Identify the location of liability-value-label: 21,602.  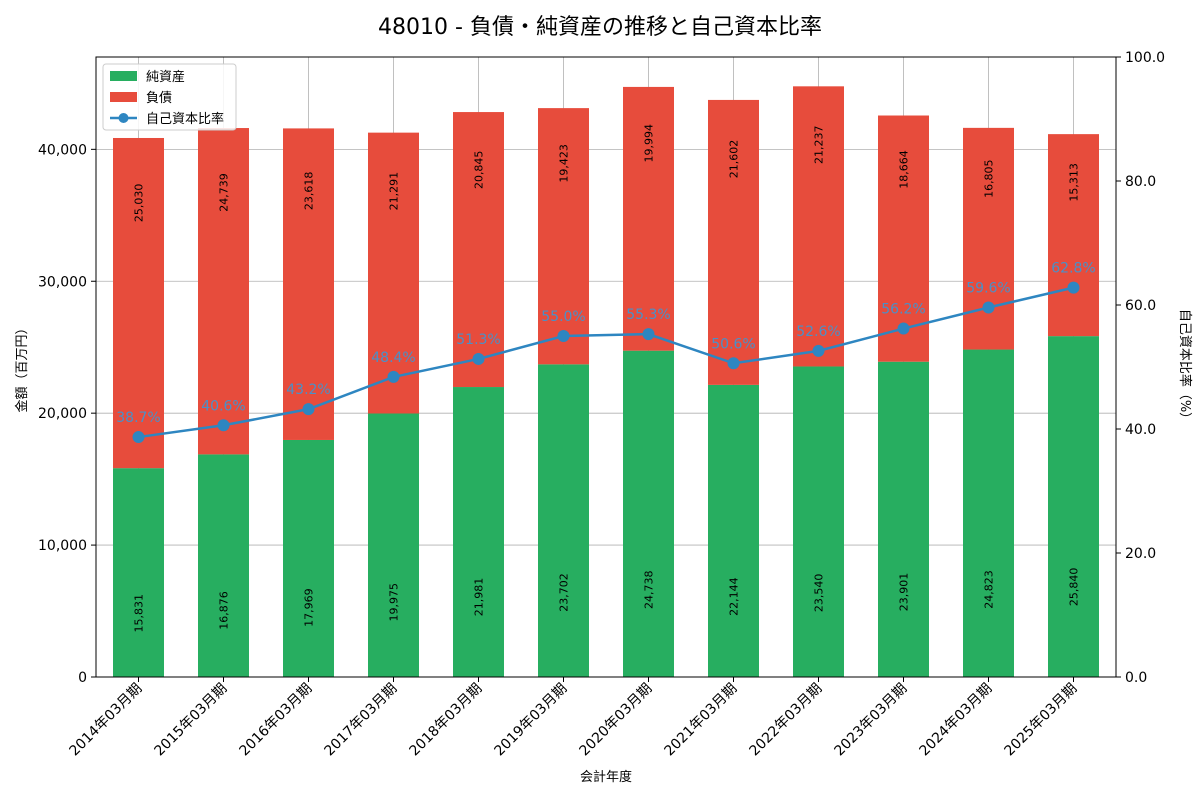
(734, 159).